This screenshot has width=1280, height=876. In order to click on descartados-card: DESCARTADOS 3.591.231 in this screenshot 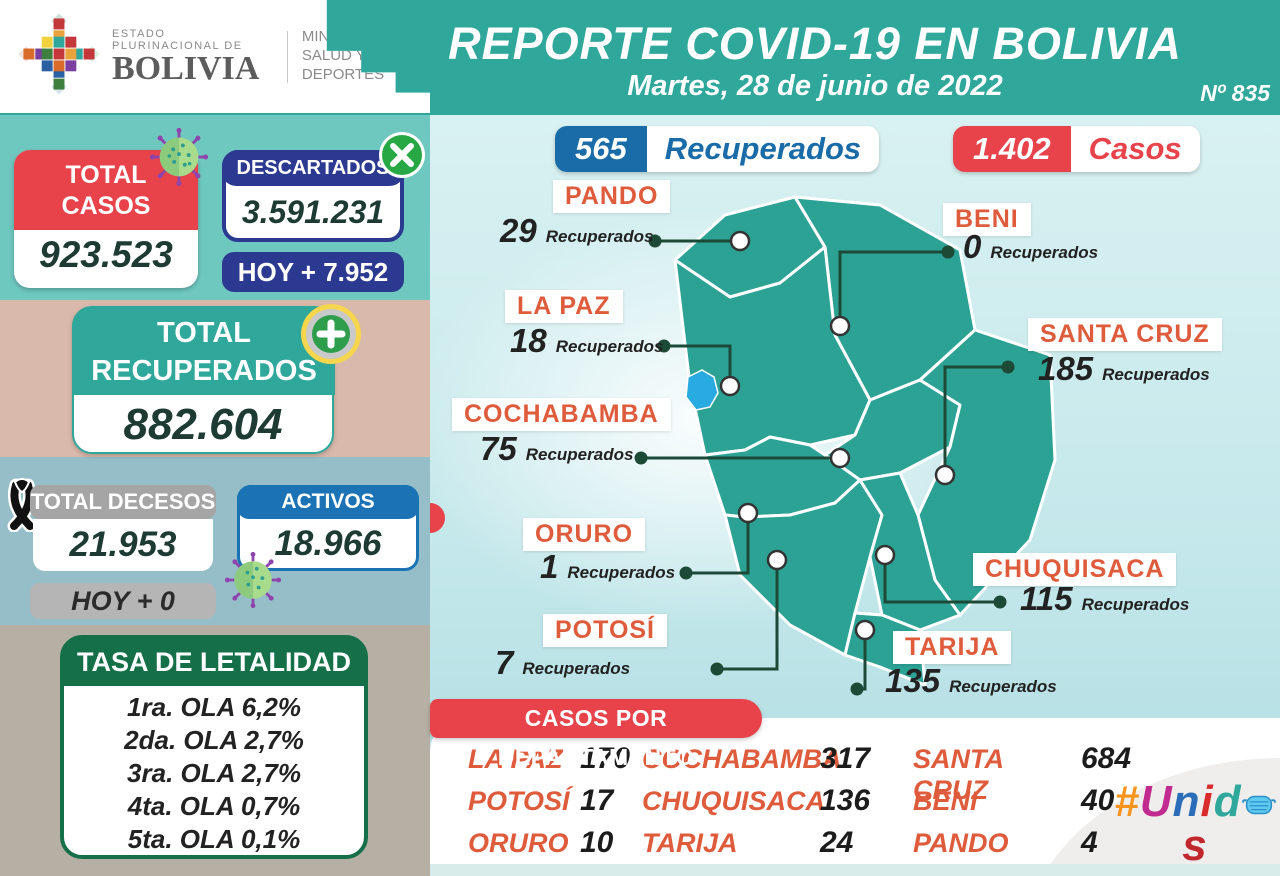, I will do `click(313, 196)`.